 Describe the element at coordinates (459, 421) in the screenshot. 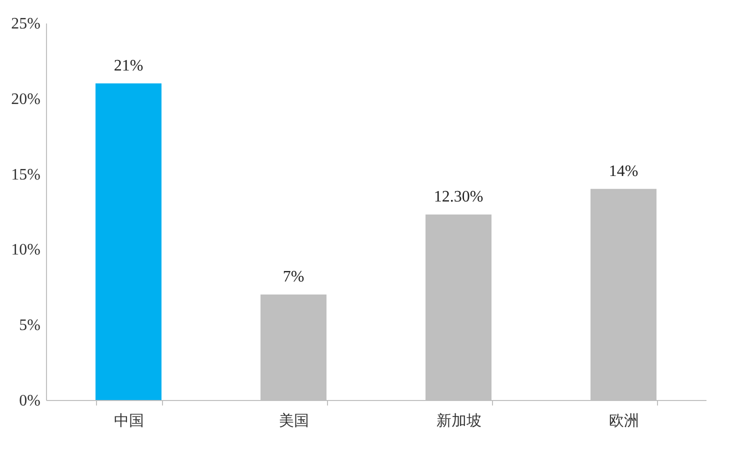

I see `x-tick-label: 新加坡` at that location.